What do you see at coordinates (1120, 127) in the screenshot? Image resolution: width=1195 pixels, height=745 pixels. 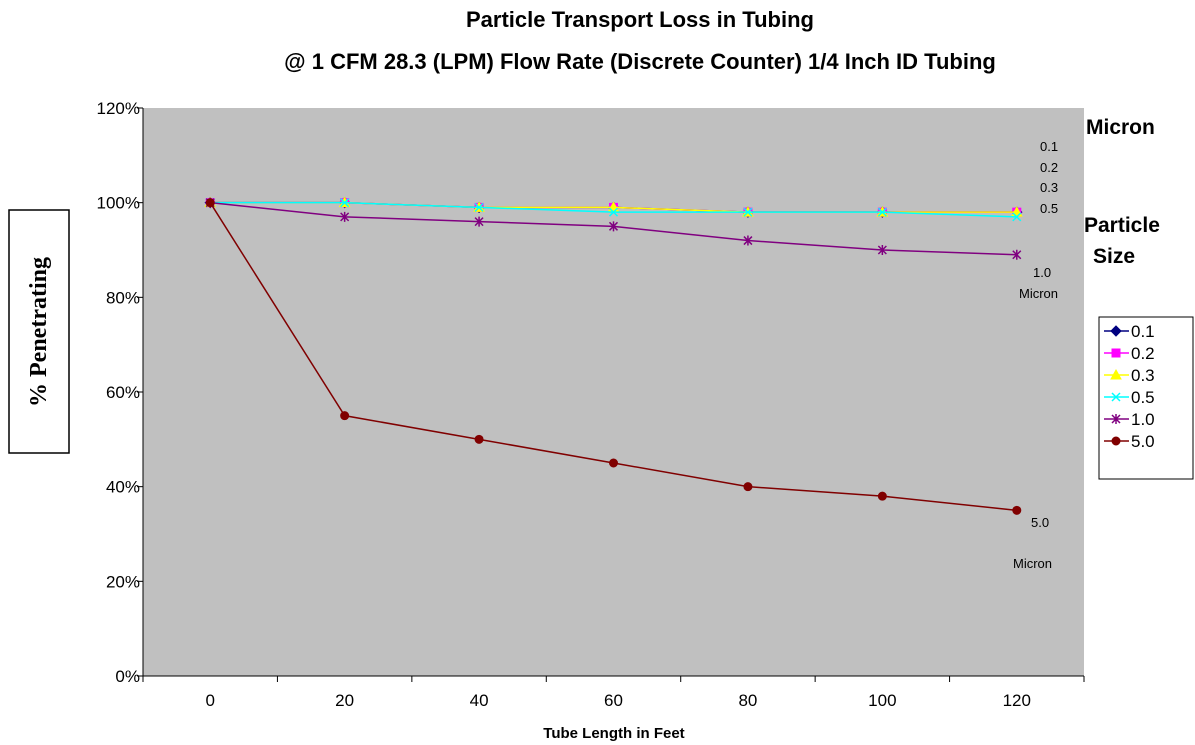 I see `micron-side-label: Micron` at bounding box center [1120, 127].